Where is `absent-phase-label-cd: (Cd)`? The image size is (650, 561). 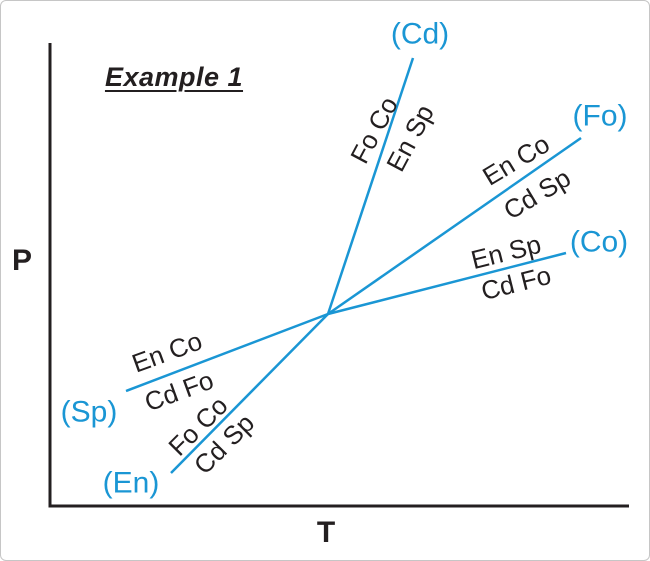
absent-phase-label-cd: (Cd) is located at coordinates (420, 34).